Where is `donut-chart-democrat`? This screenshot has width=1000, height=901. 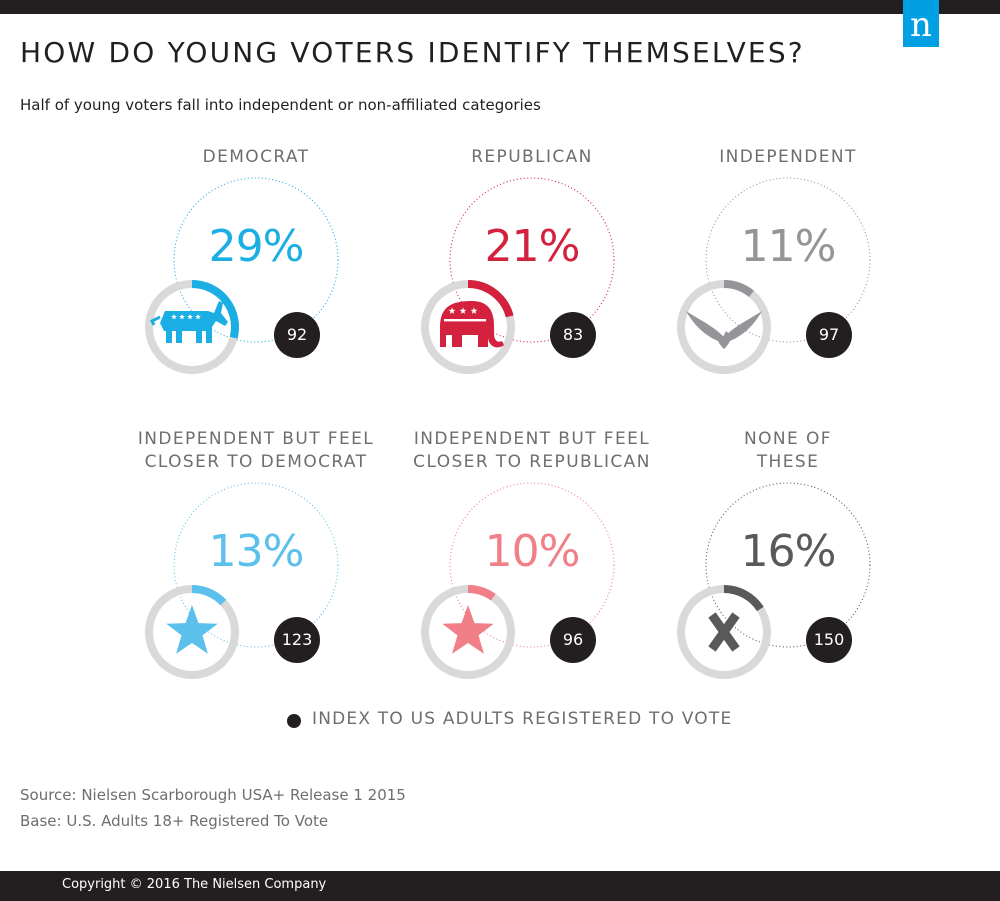
donut-chart-democrat is located at coordinates (242, 275).